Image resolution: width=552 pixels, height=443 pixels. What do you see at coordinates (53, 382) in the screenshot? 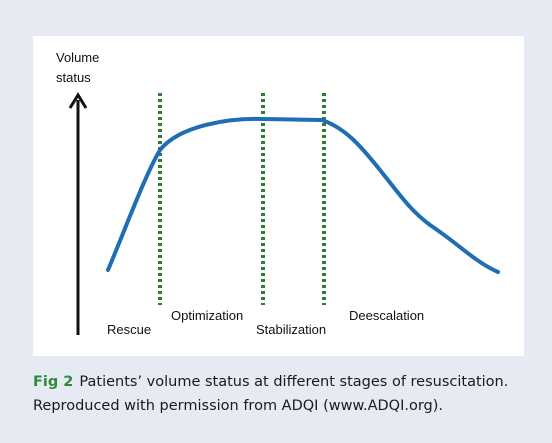
I see `caption-label: Fig 2` at bounding box center [53, 382].